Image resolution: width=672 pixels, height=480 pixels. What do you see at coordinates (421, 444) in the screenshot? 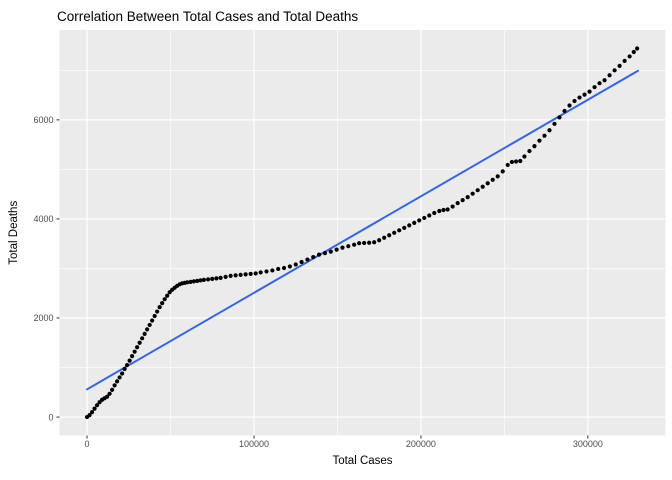
I see `x-tick-label: 200000` at bounding box center [421, 444].